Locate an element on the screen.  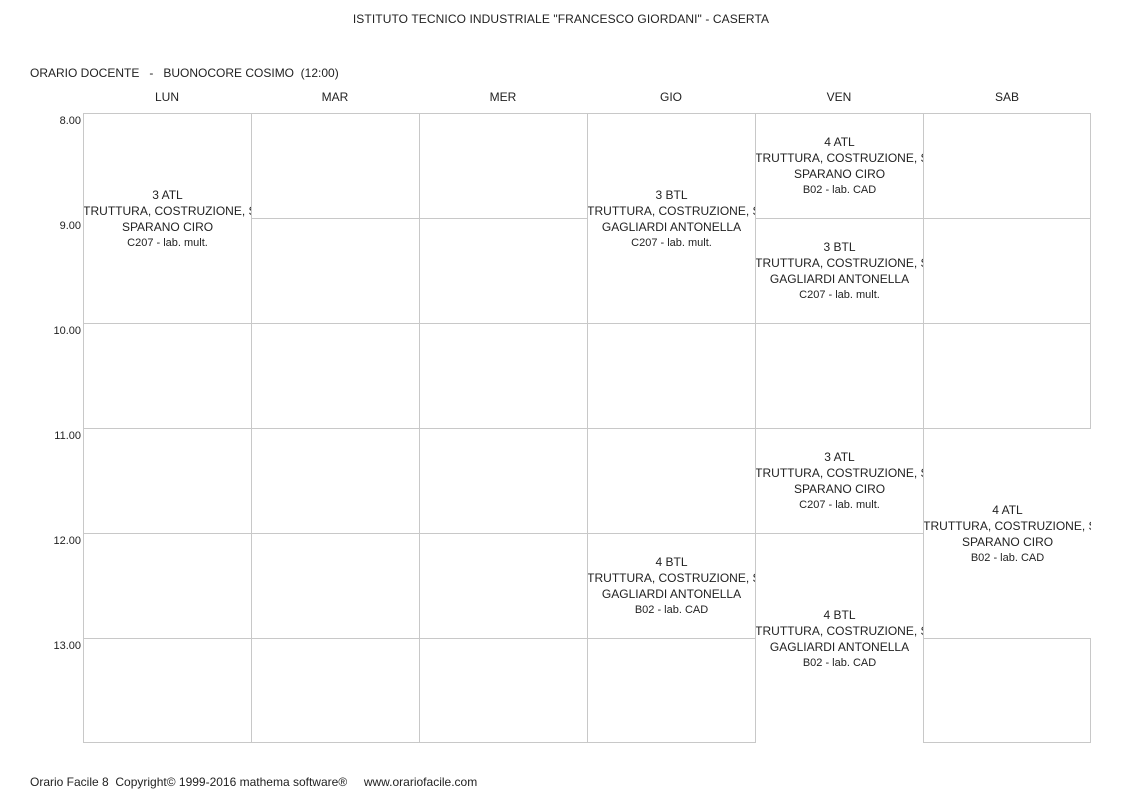
hour-label: 10.00 is located at coordinates (67, 331).